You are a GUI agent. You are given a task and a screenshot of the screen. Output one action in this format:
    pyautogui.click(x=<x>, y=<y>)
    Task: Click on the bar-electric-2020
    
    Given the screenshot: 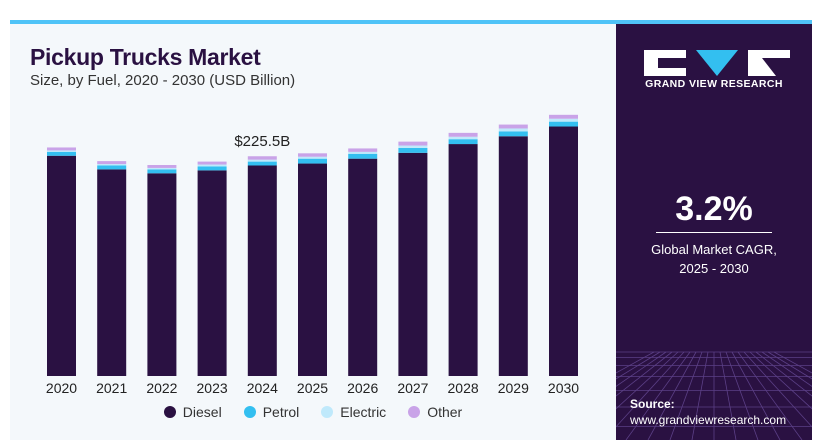 What is the action you would take?
    pyautogui.click(x=61, y=151)
    